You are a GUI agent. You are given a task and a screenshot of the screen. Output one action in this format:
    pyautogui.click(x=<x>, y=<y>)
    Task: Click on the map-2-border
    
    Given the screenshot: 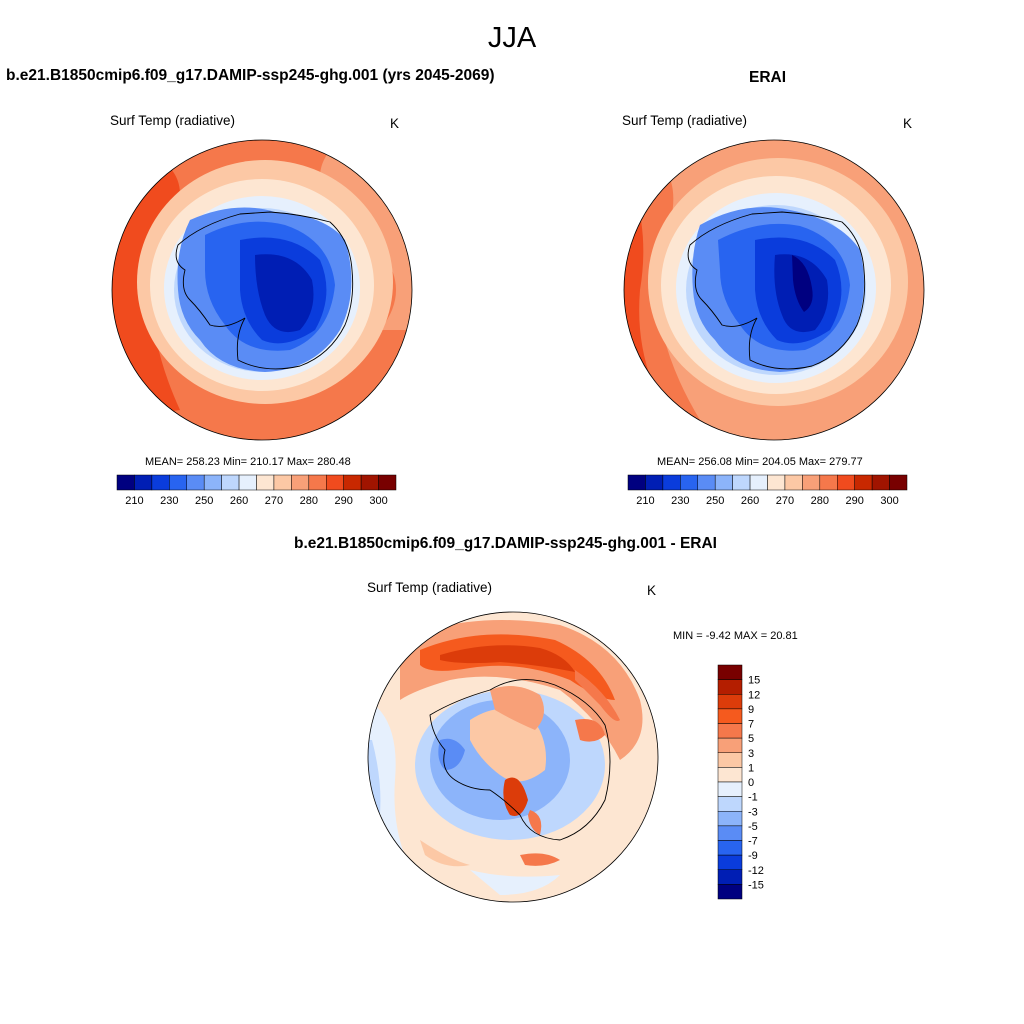 What is the action you would take?
    pyautogui.click(x=774, y=290)
    